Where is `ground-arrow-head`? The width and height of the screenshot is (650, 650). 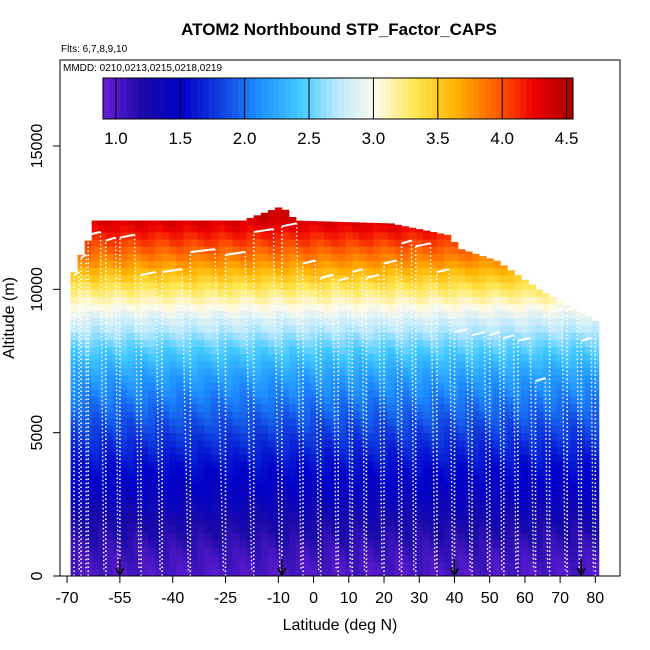
ground-arrow-head is located at coordinates (282, 572).